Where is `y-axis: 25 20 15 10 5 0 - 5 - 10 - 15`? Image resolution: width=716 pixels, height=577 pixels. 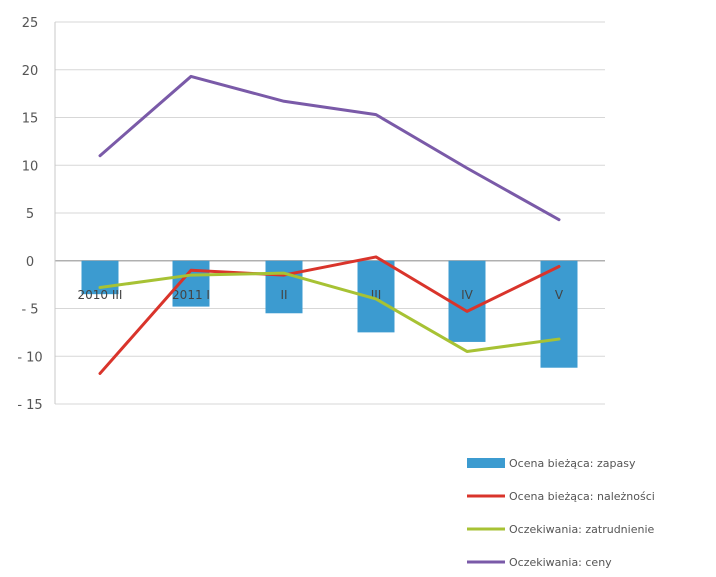 y-axis: 25 20 15 10 5 0 - 5 - 10 - 15 is located at coordinates (29, 214).